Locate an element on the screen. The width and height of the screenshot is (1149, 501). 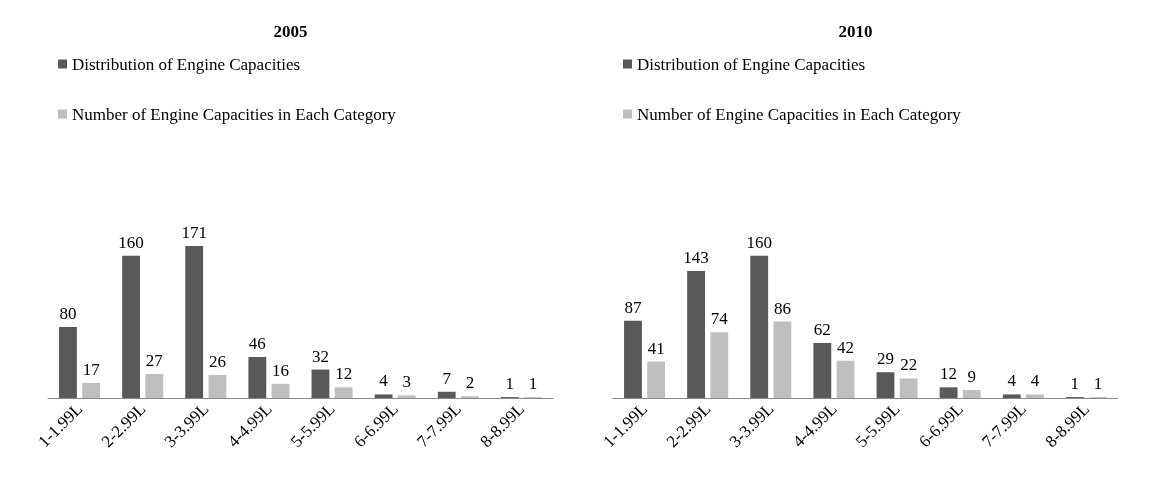
data-label: 7 is located at coordinates (447, 378).